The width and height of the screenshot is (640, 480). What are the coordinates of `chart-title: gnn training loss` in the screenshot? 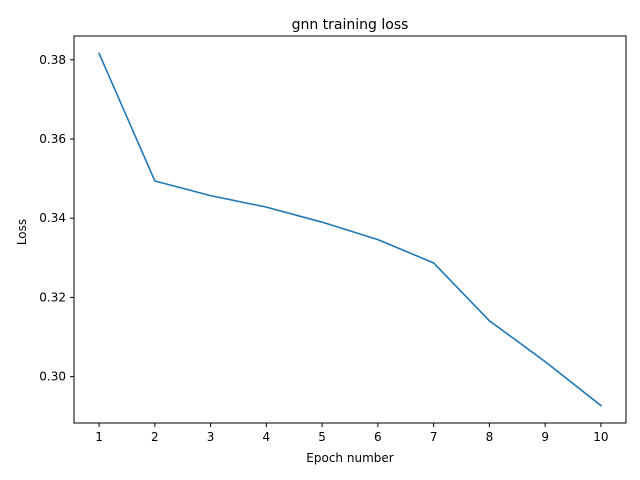 It's located at (350, 25).